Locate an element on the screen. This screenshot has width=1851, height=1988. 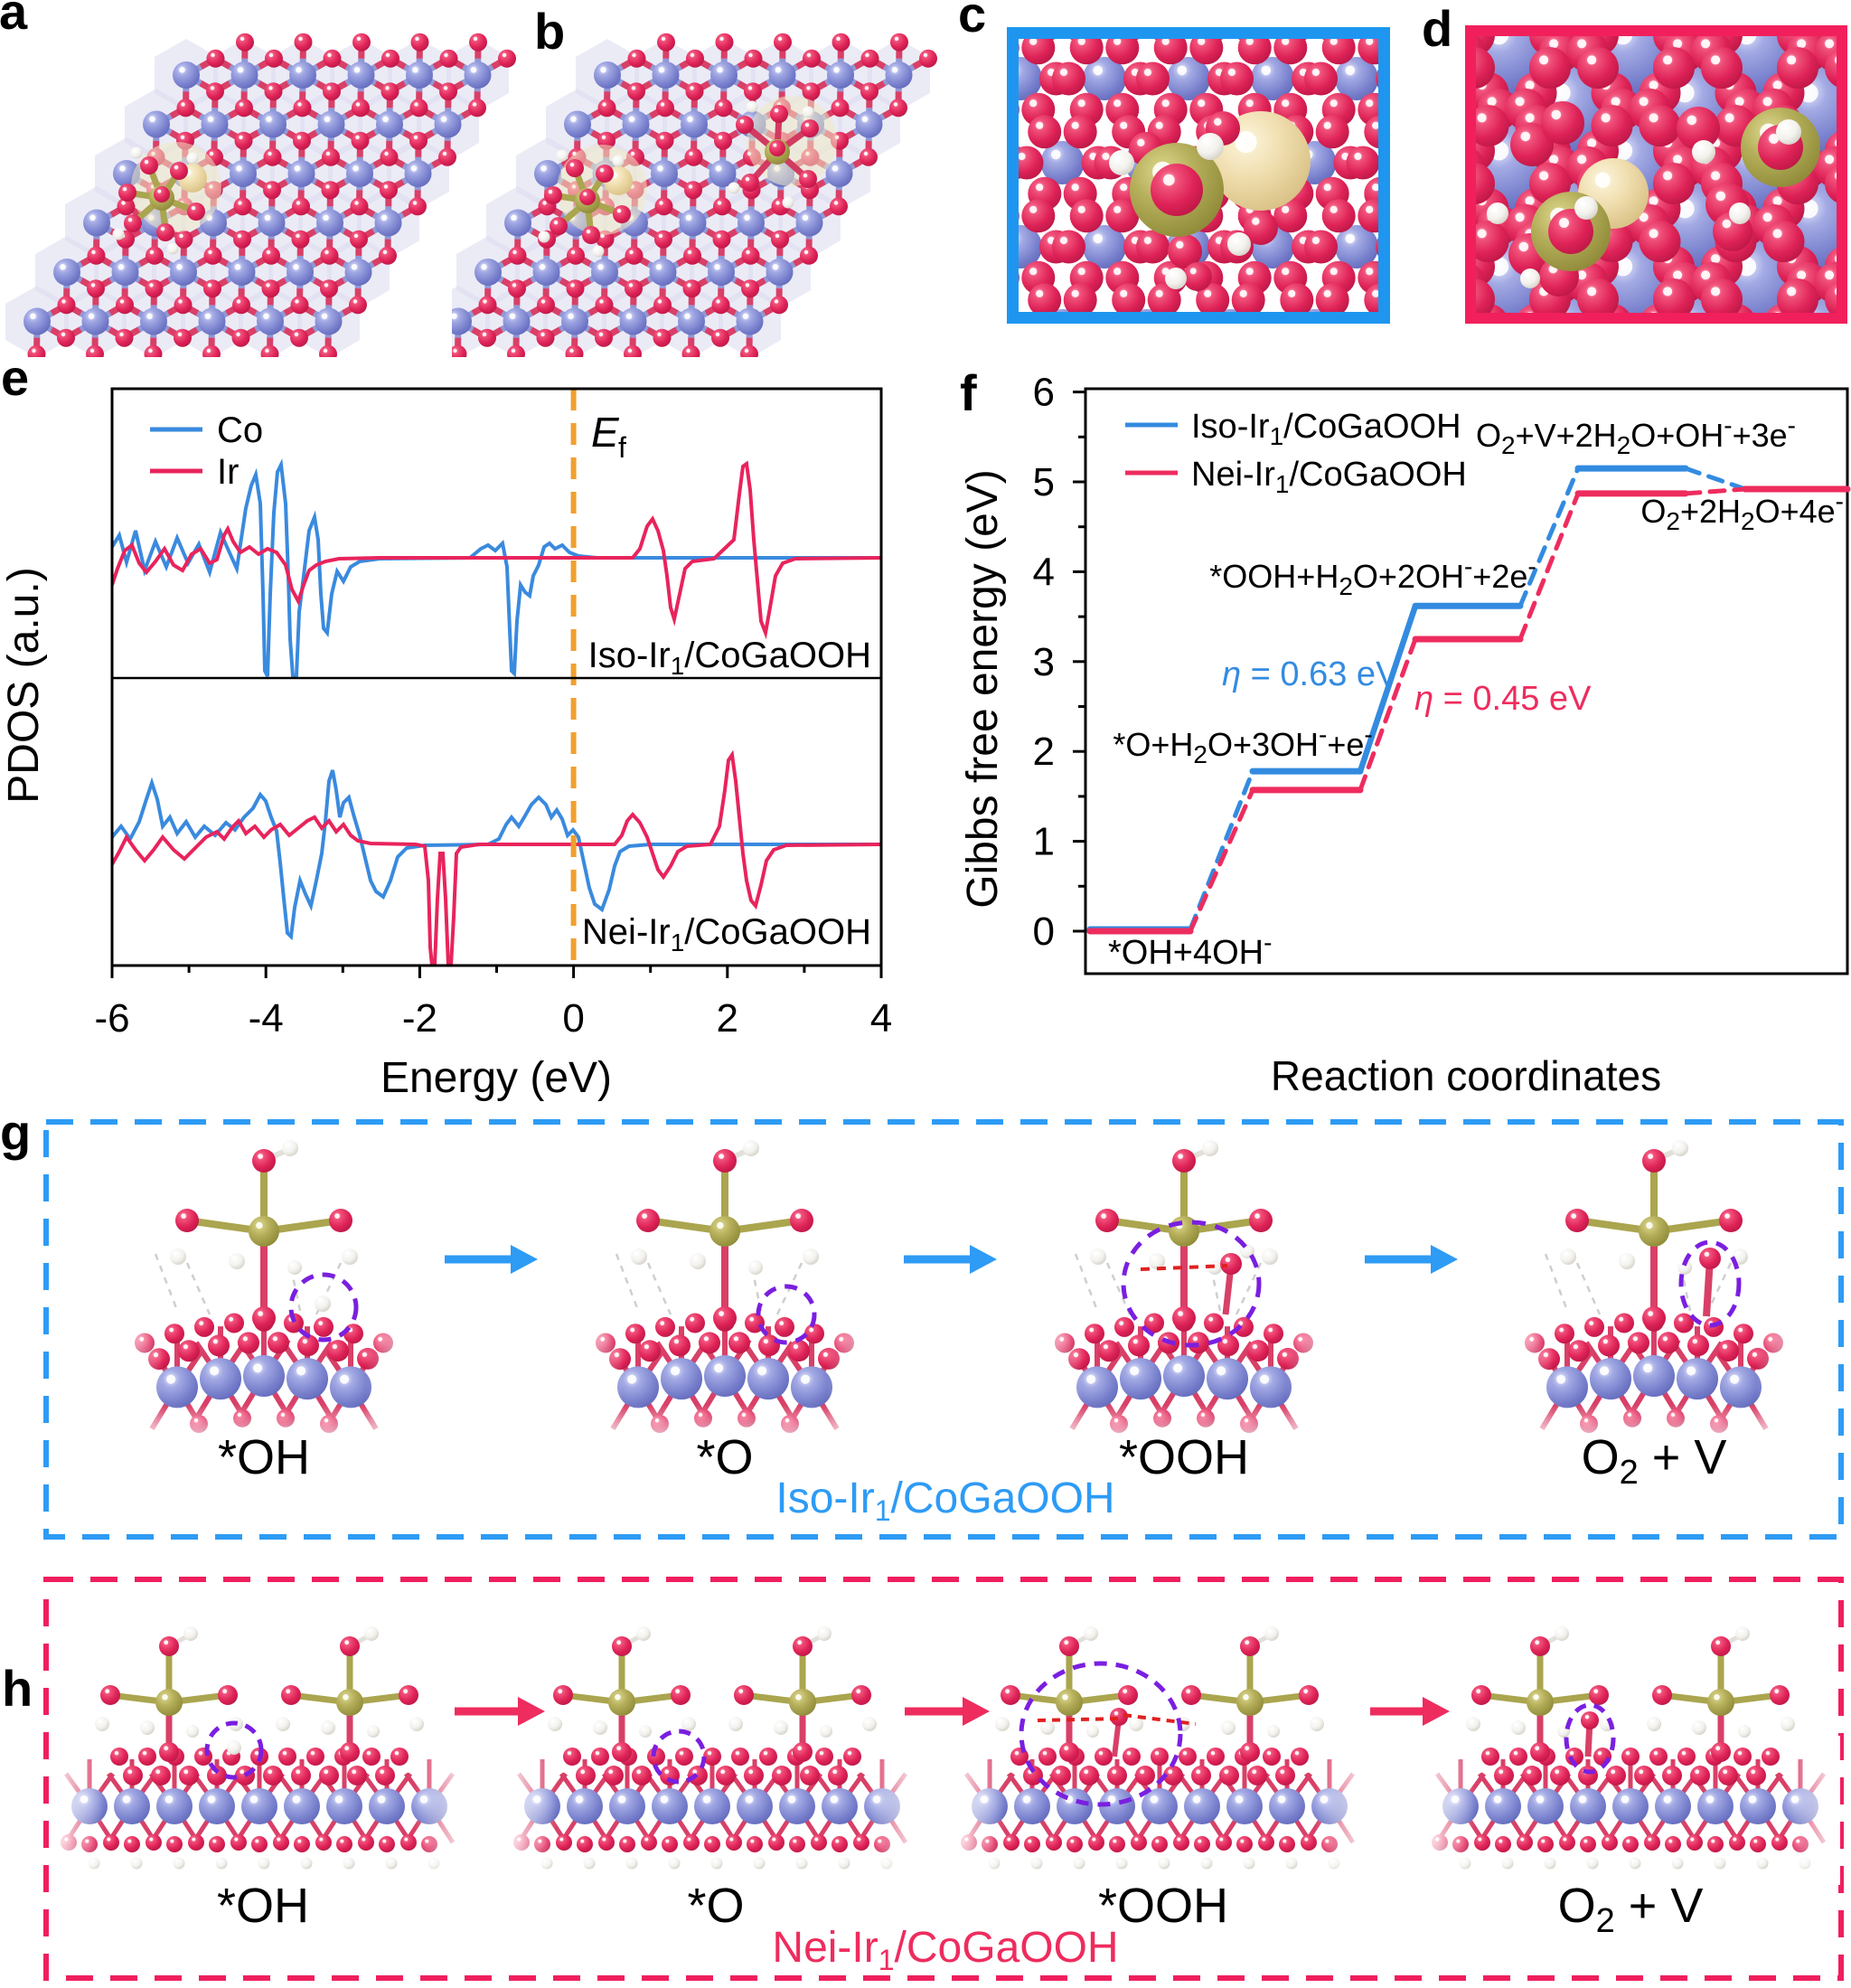
svg-text: *OH+4OH- is located at coordinates (1190, 950).